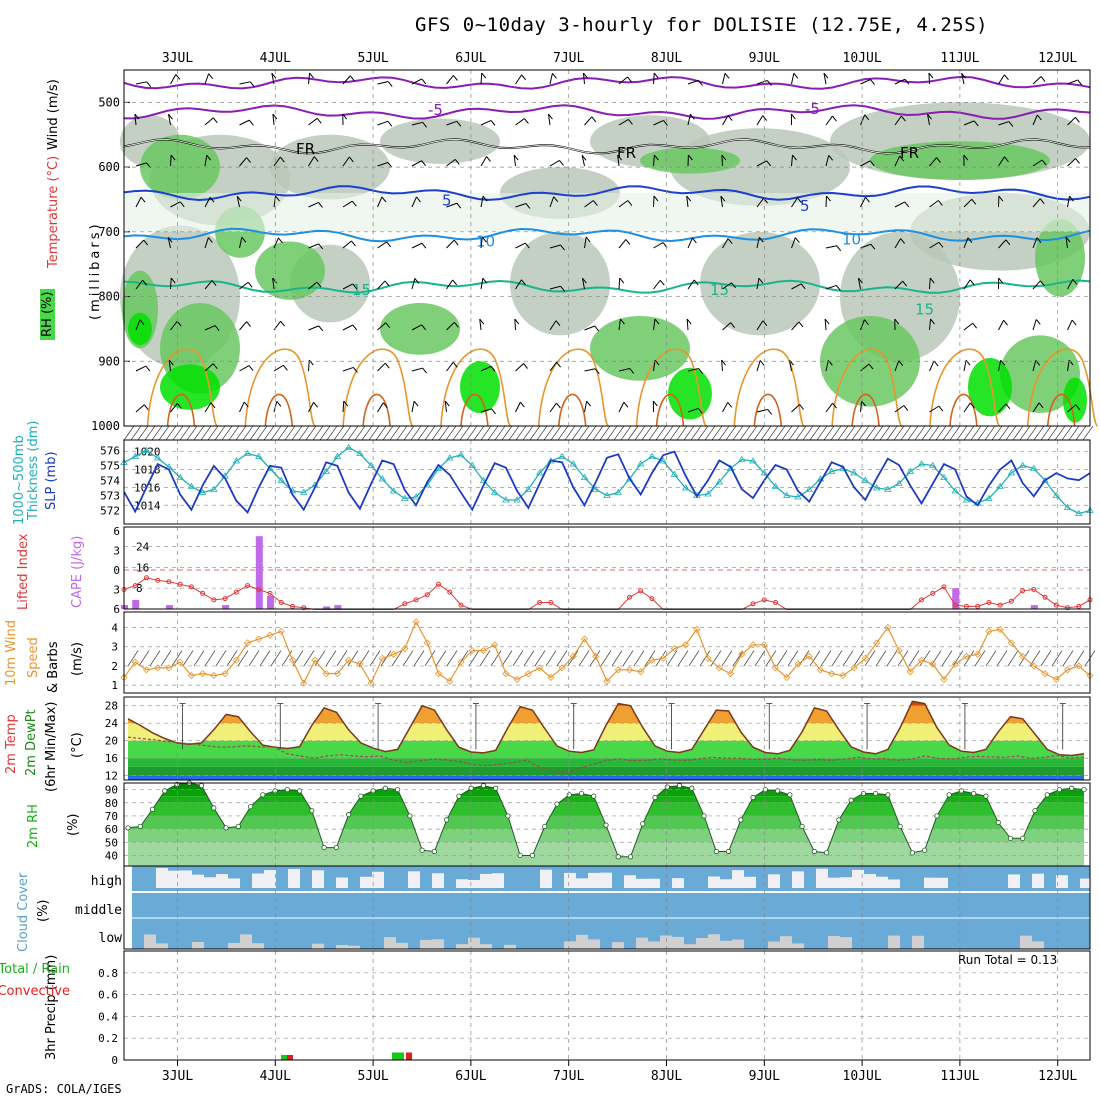 The width and height of the screenshot is (1100, 1100). What do you see at coordinates (142, 567) in the screenshot?
I see `cape-tick: 16` at bounding box center [142, 567].